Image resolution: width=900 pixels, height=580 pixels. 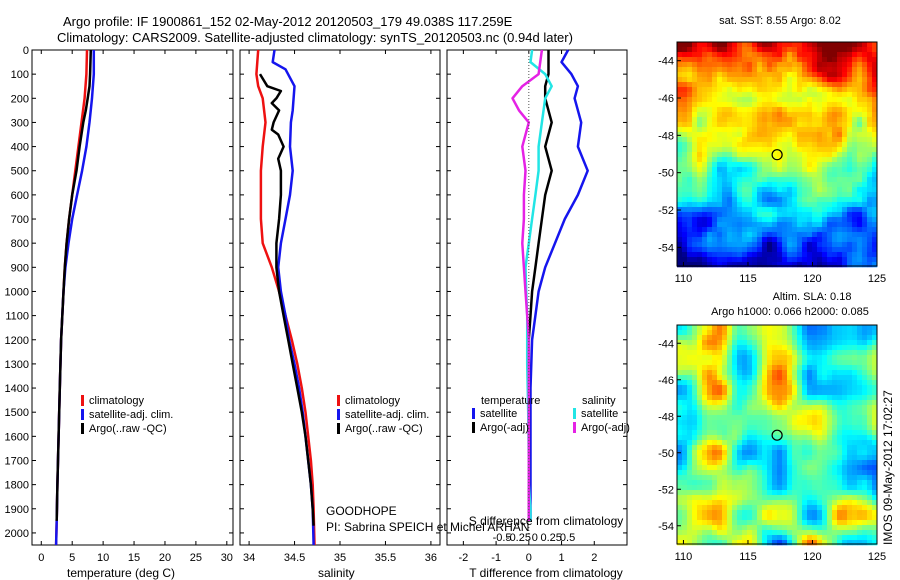 I want to click on sla-map-ytick-label: -52, so click(x=666, y=490).